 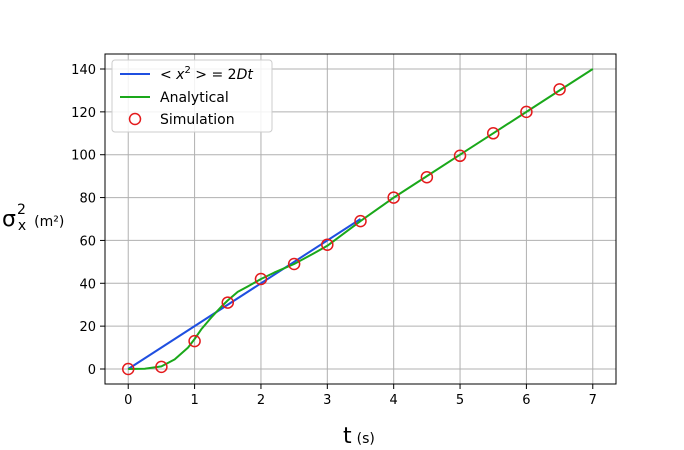 I want to click on y-axis-label-sub: x, so click(x=22, y=226).